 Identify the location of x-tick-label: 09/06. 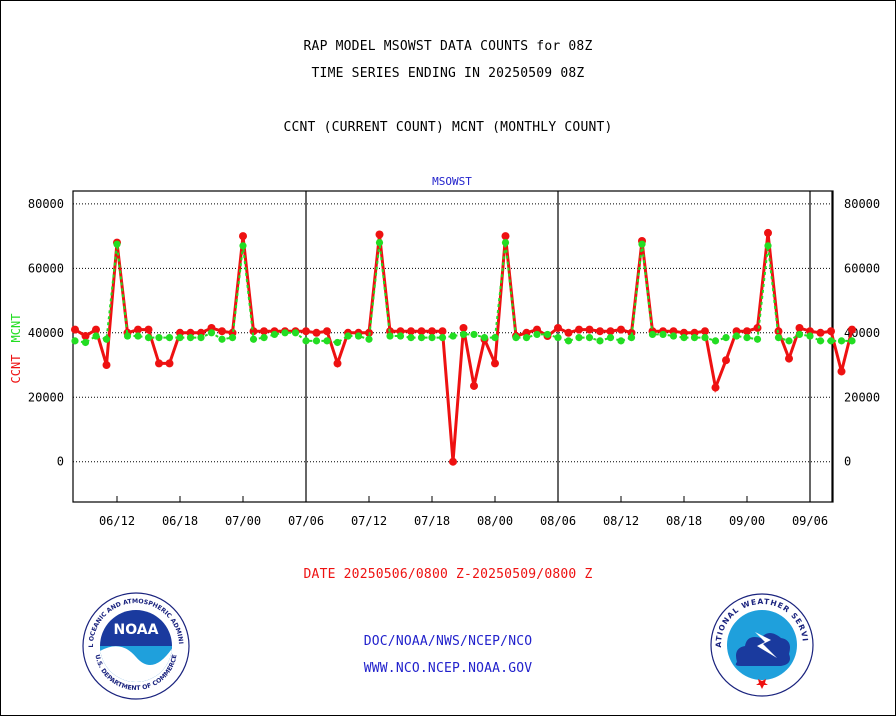
(810, 521).